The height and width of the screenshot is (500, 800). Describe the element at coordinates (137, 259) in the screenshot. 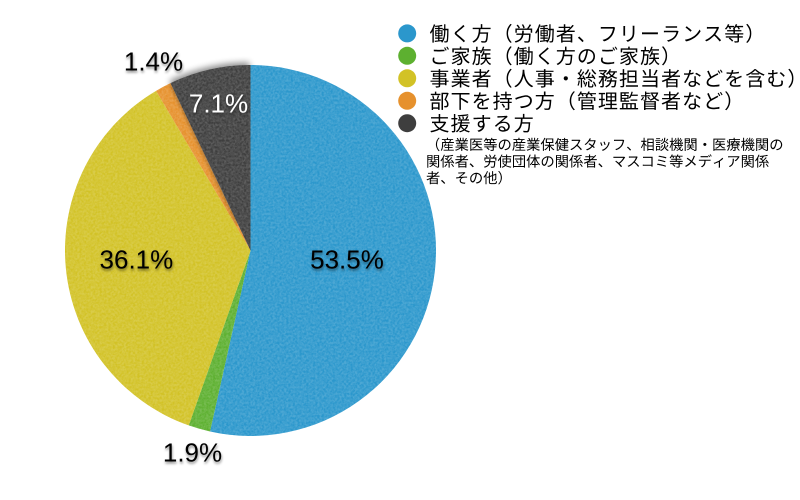

I see `svg-text: 36.1%` at that location.